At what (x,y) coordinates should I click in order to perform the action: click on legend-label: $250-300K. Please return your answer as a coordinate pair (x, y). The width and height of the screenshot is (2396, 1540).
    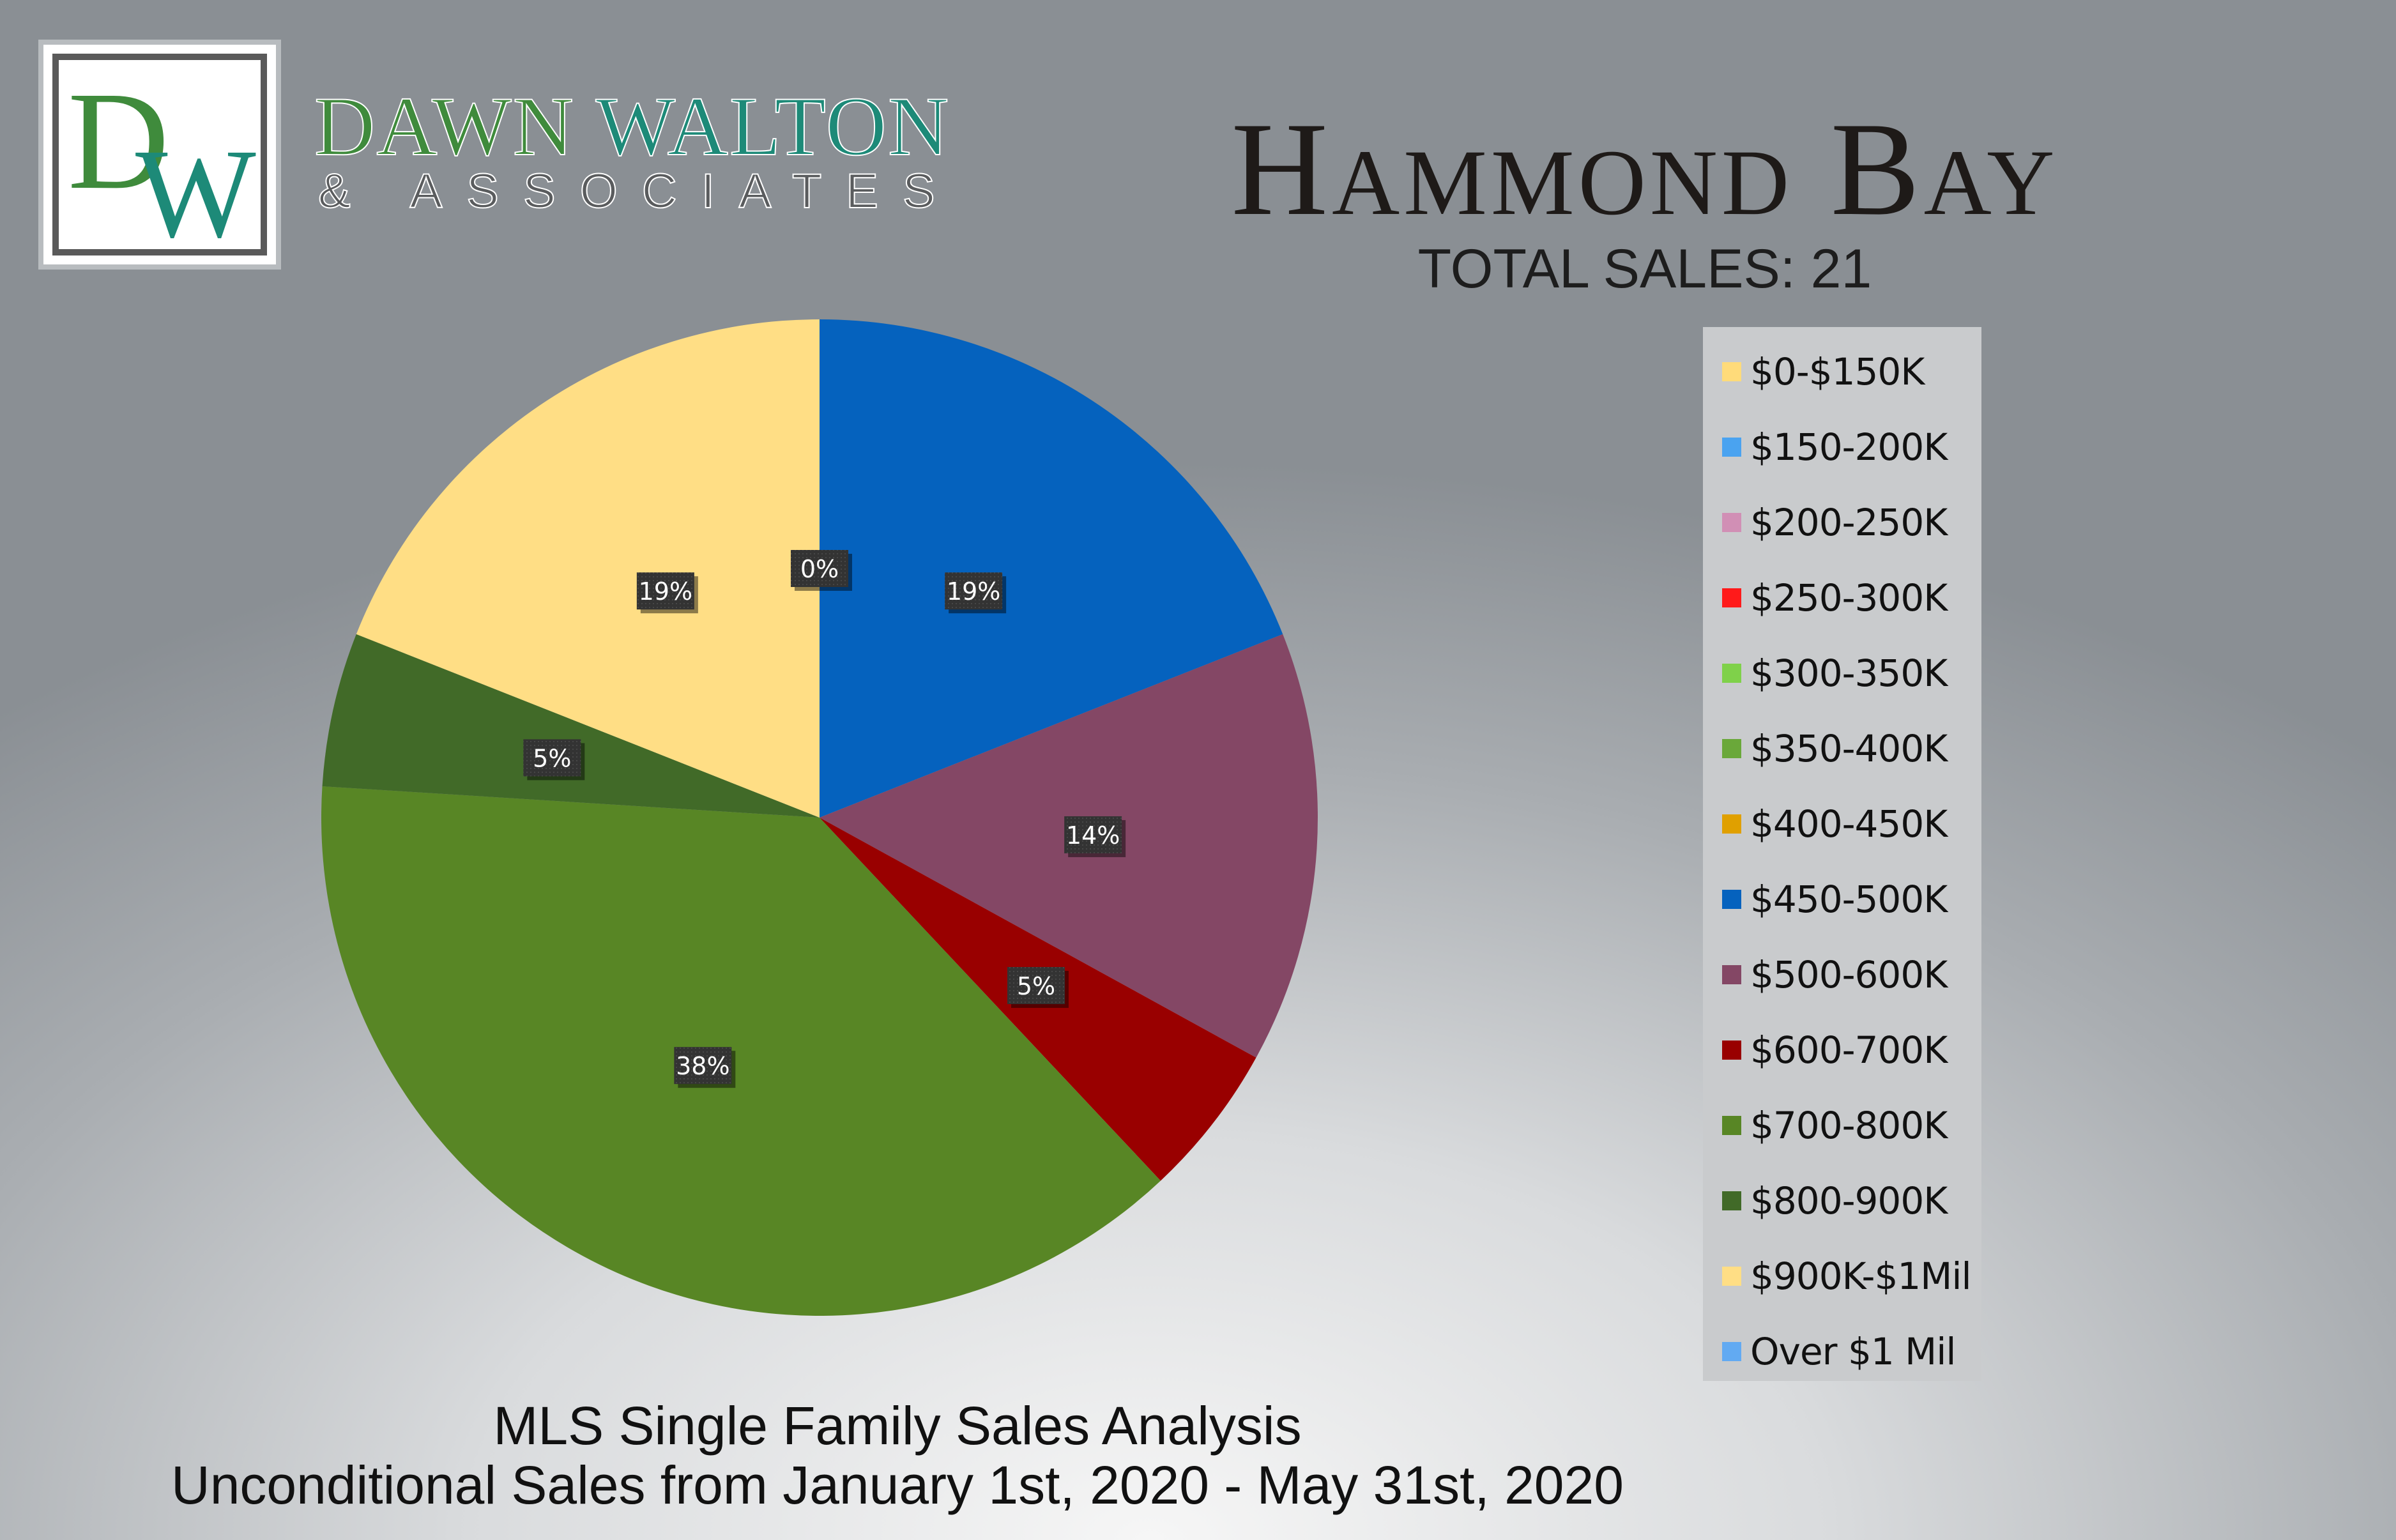
    Looking at the image, I should click on (1849, 598).